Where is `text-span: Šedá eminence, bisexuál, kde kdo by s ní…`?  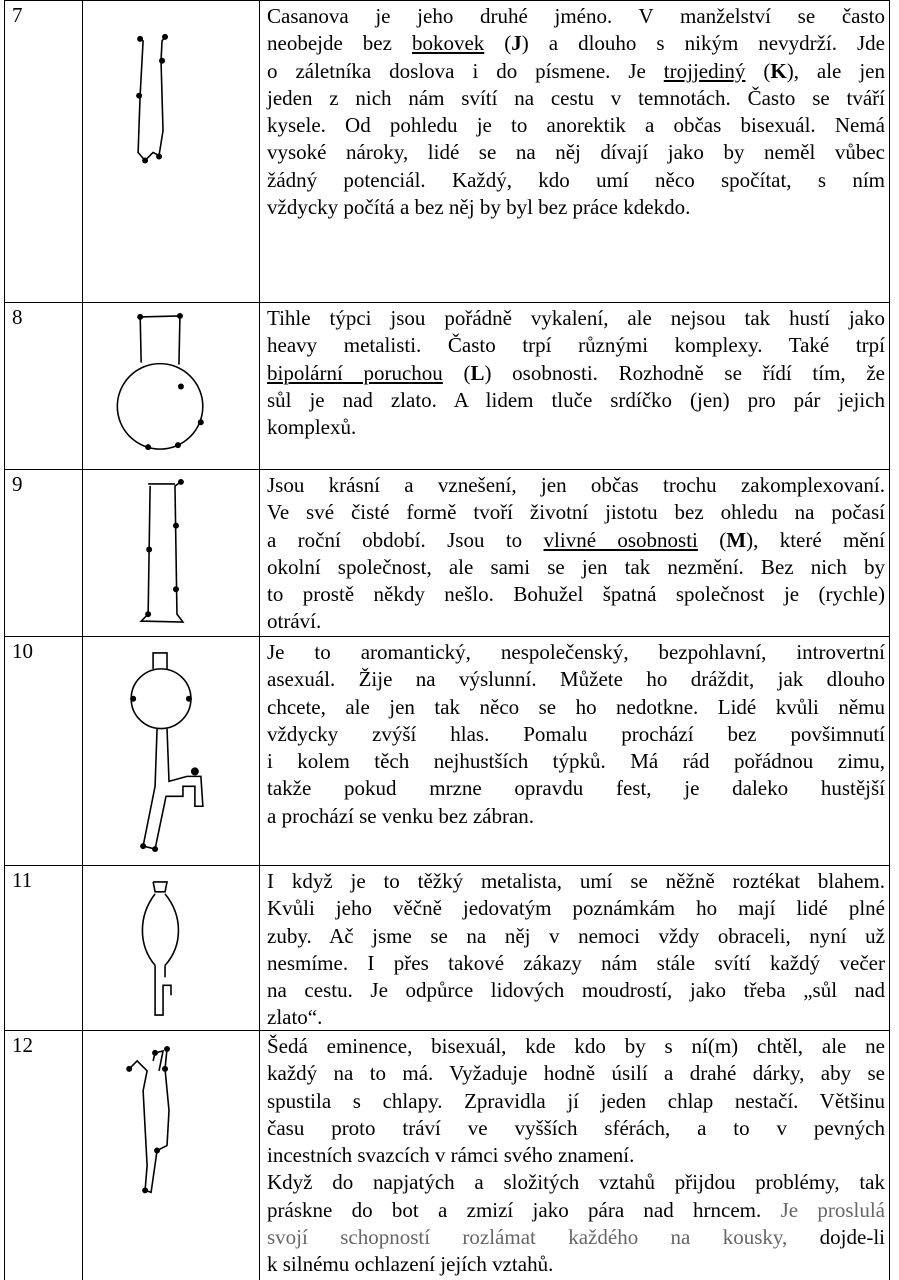 text-span: Šedá eminence, bisexuál, kde kdo by s ní… is located at coordinates (576, 1046).